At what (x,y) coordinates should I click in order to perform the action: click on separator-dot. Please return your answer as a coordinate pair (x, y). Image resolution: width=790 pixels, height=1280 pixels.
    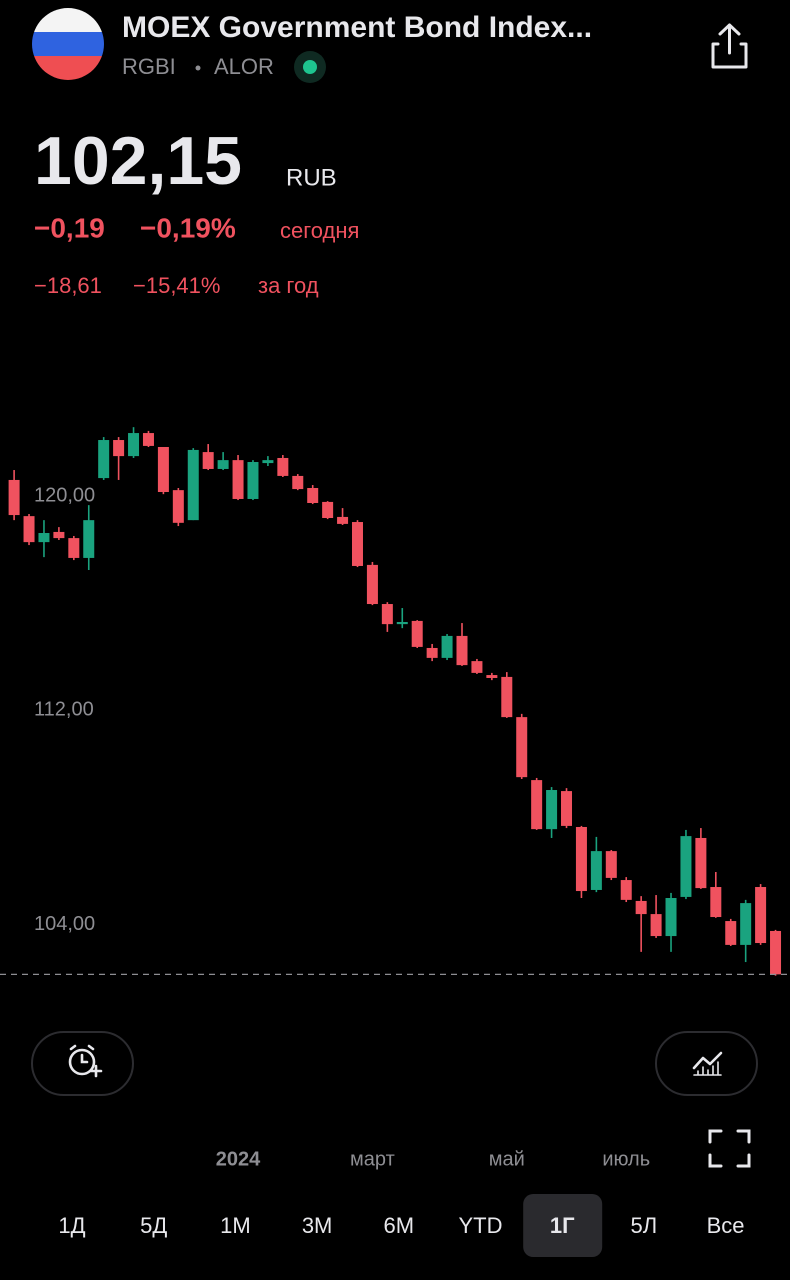
    Looking at the image, I should click on (198, 68).